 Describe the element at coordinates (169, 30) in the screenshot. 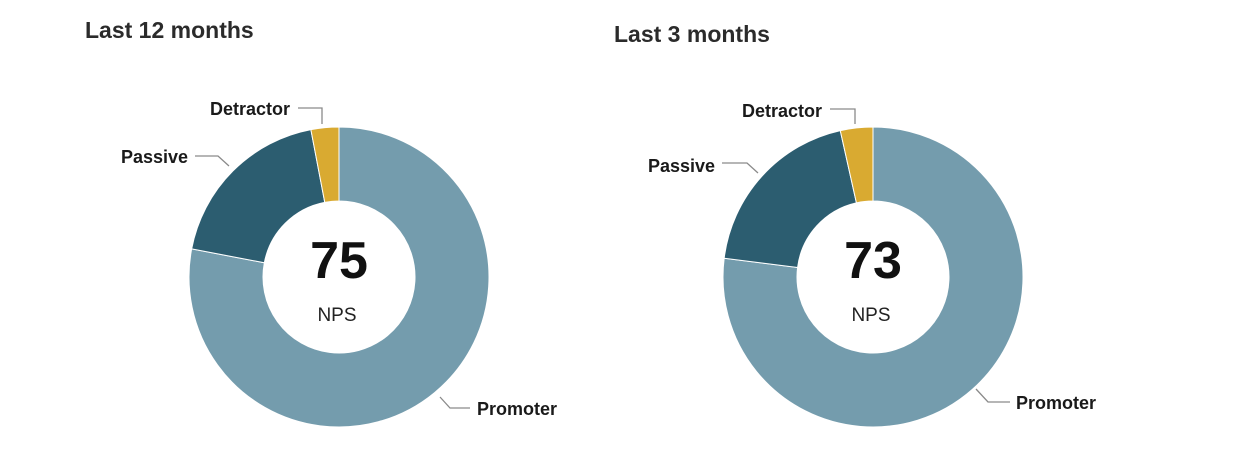

I see `chart-title: Last 12 months` at that location.